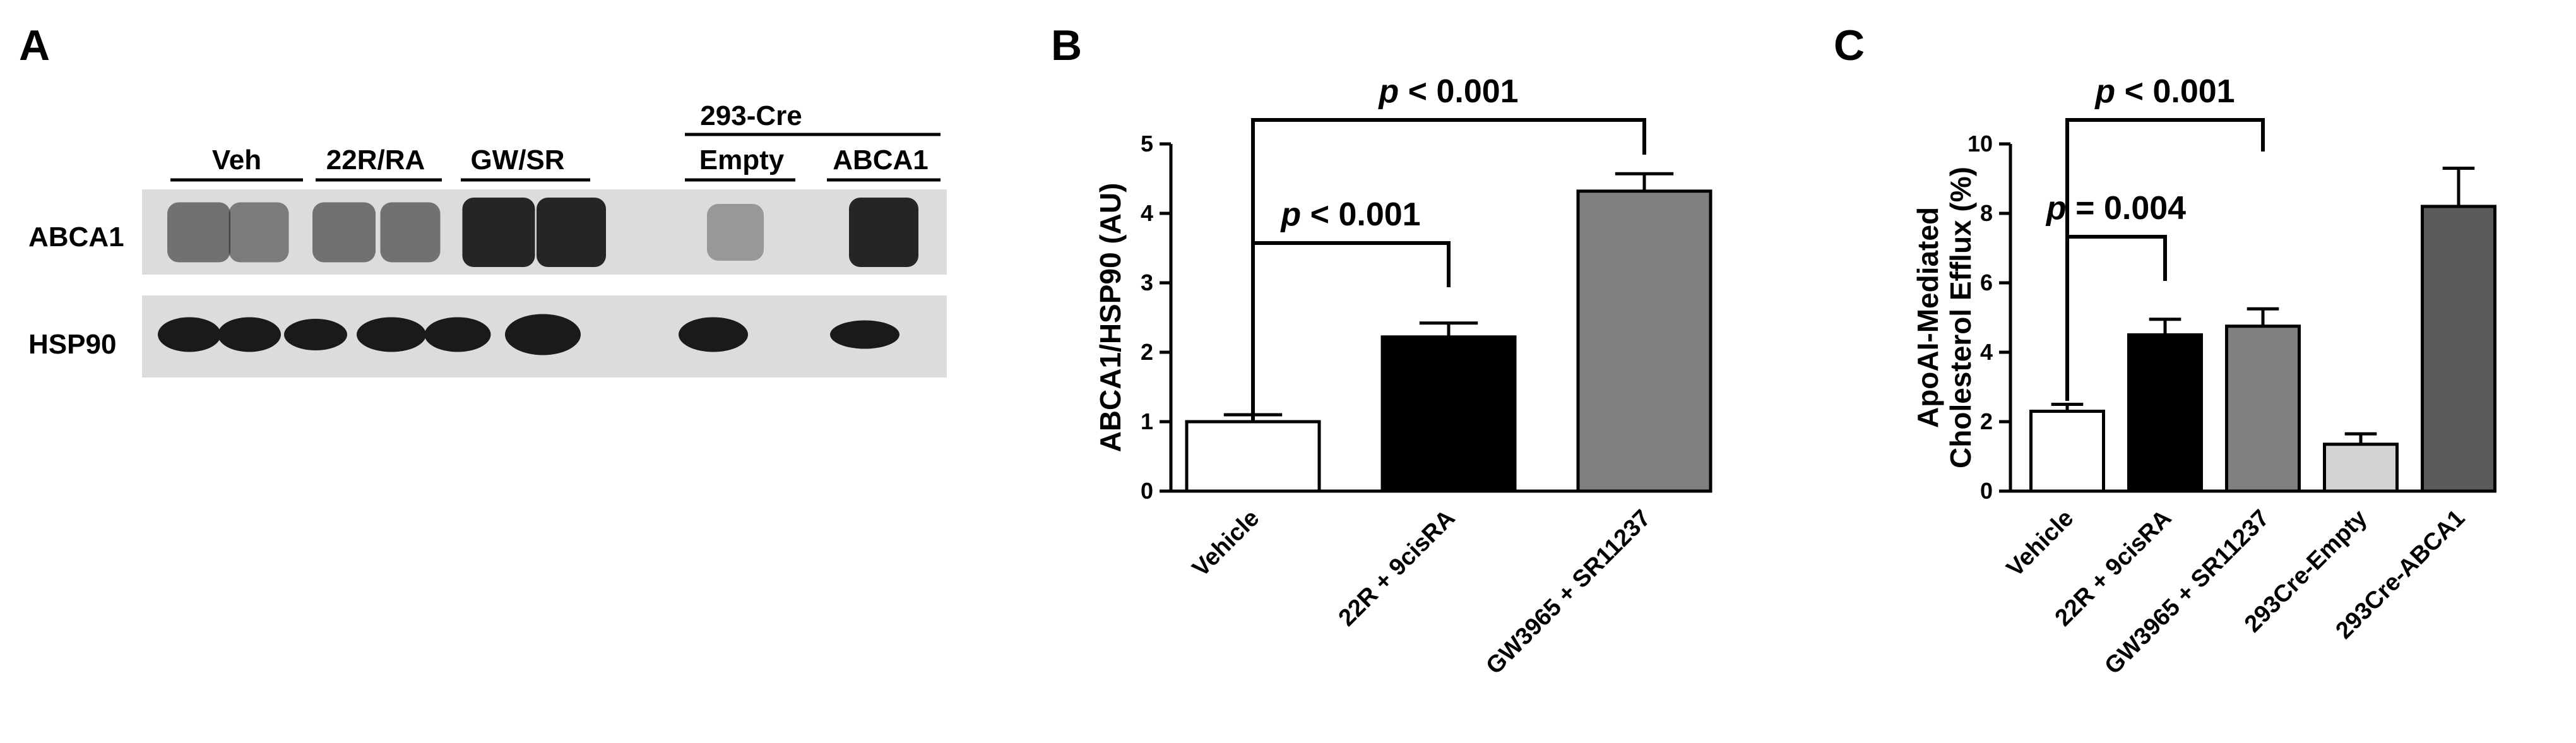 This screenshot has height=743, width=2576. Describe the element at coordinates (1110, 318) in the screenshot. I see `y-axis-label: ABCA1/HSP90 (AU)` at that location.